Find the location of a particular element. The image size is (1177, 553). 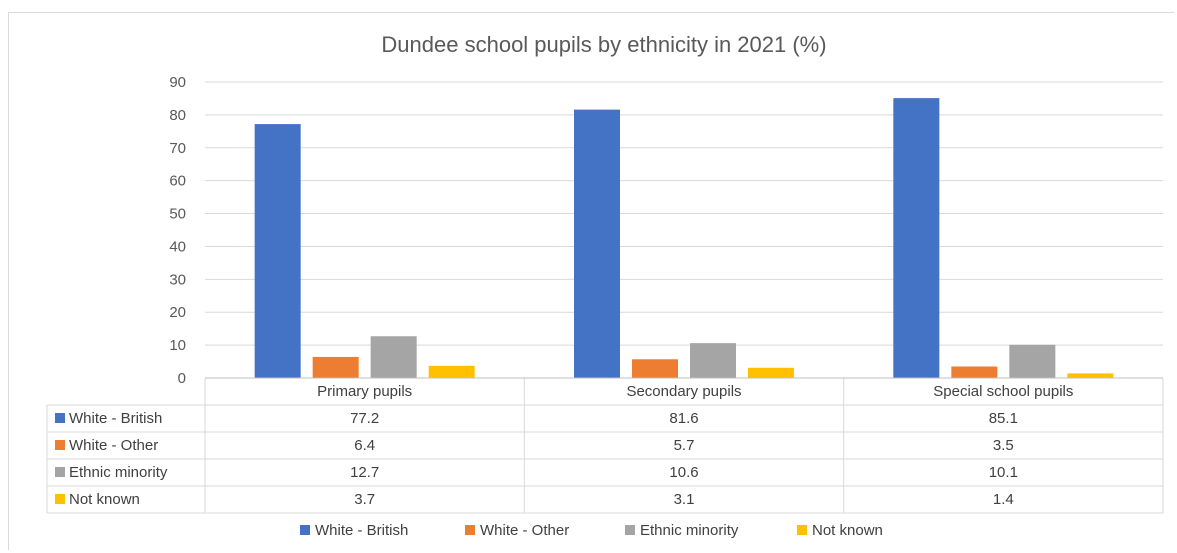

y-tick-label: 50 is located at coordinates (177, 214).